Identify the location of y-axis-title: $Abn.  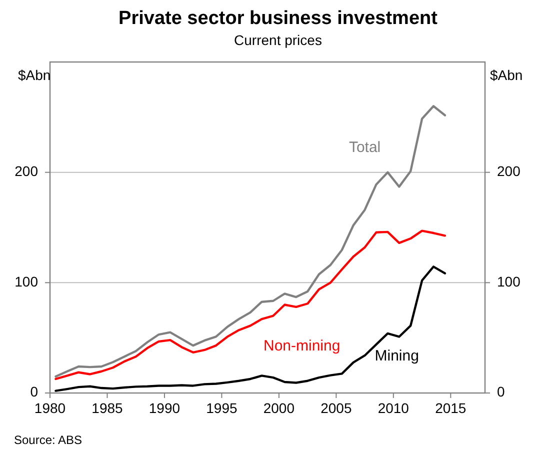
(34, 75).